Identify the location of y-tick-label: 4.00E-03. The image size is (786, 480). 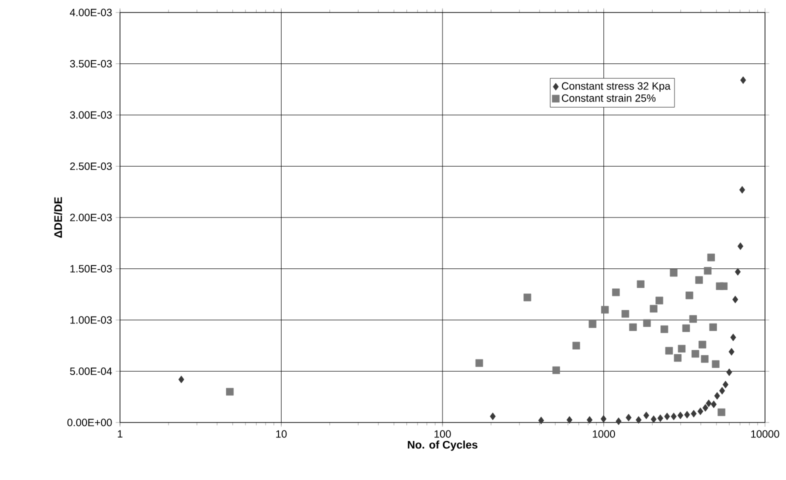
(91, 12).